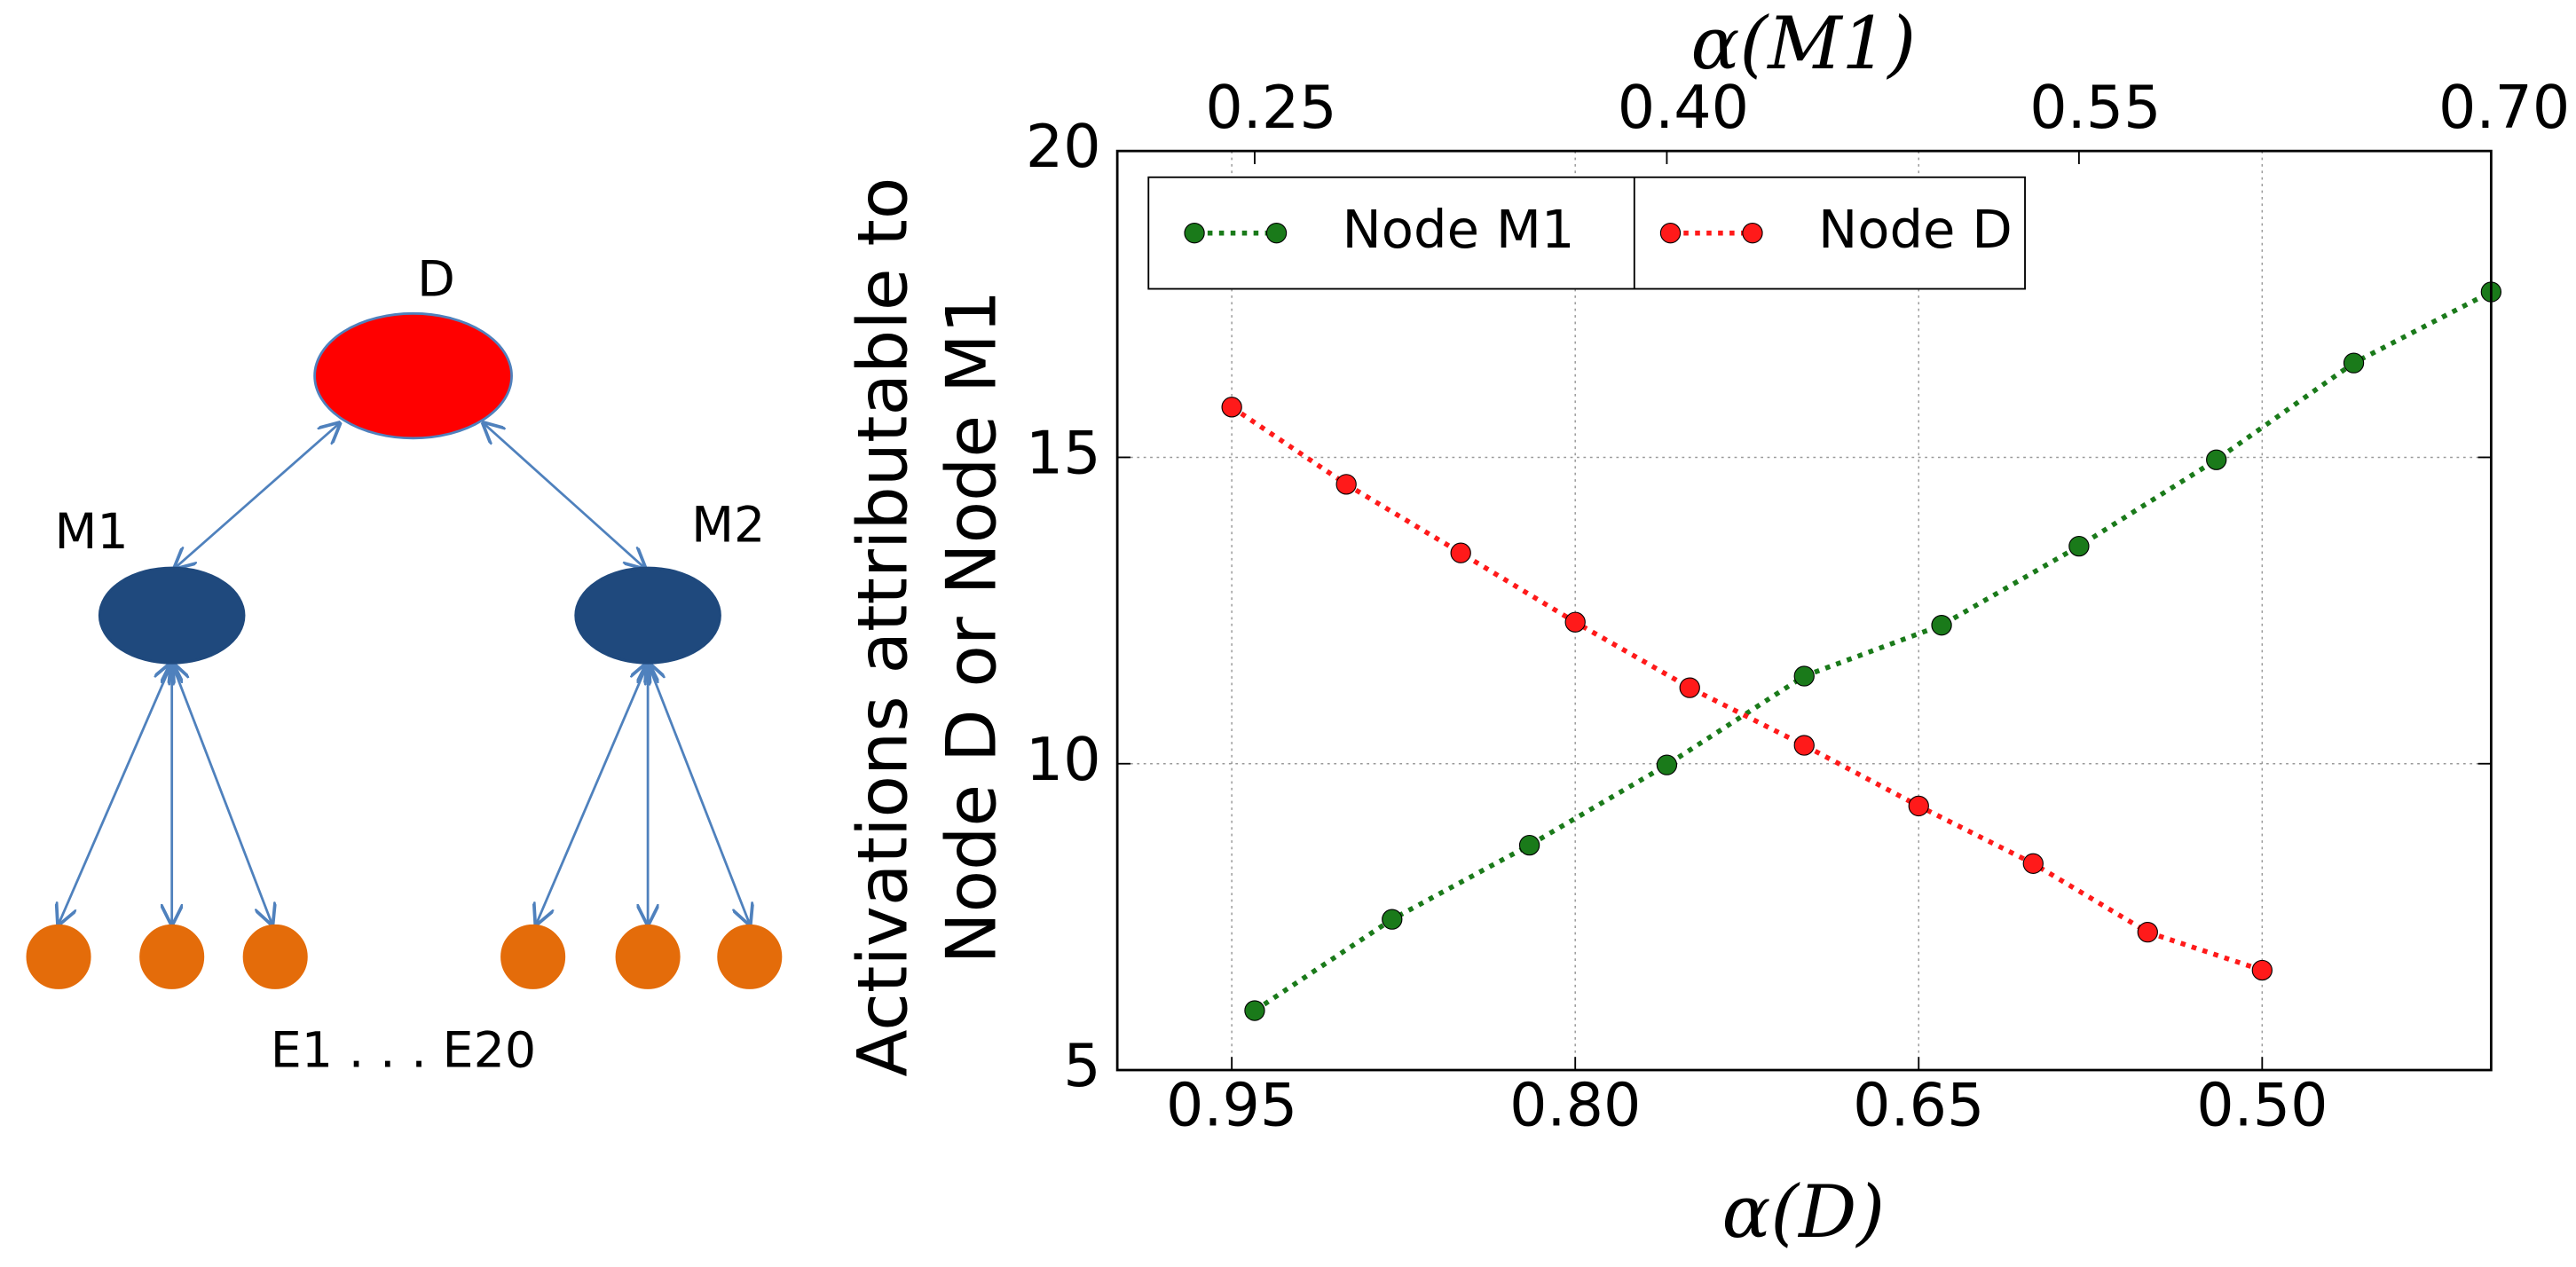  Describe the element at coordinates (1063, 453) in the screenshot. I see `y-tick-label: 15` at that location.